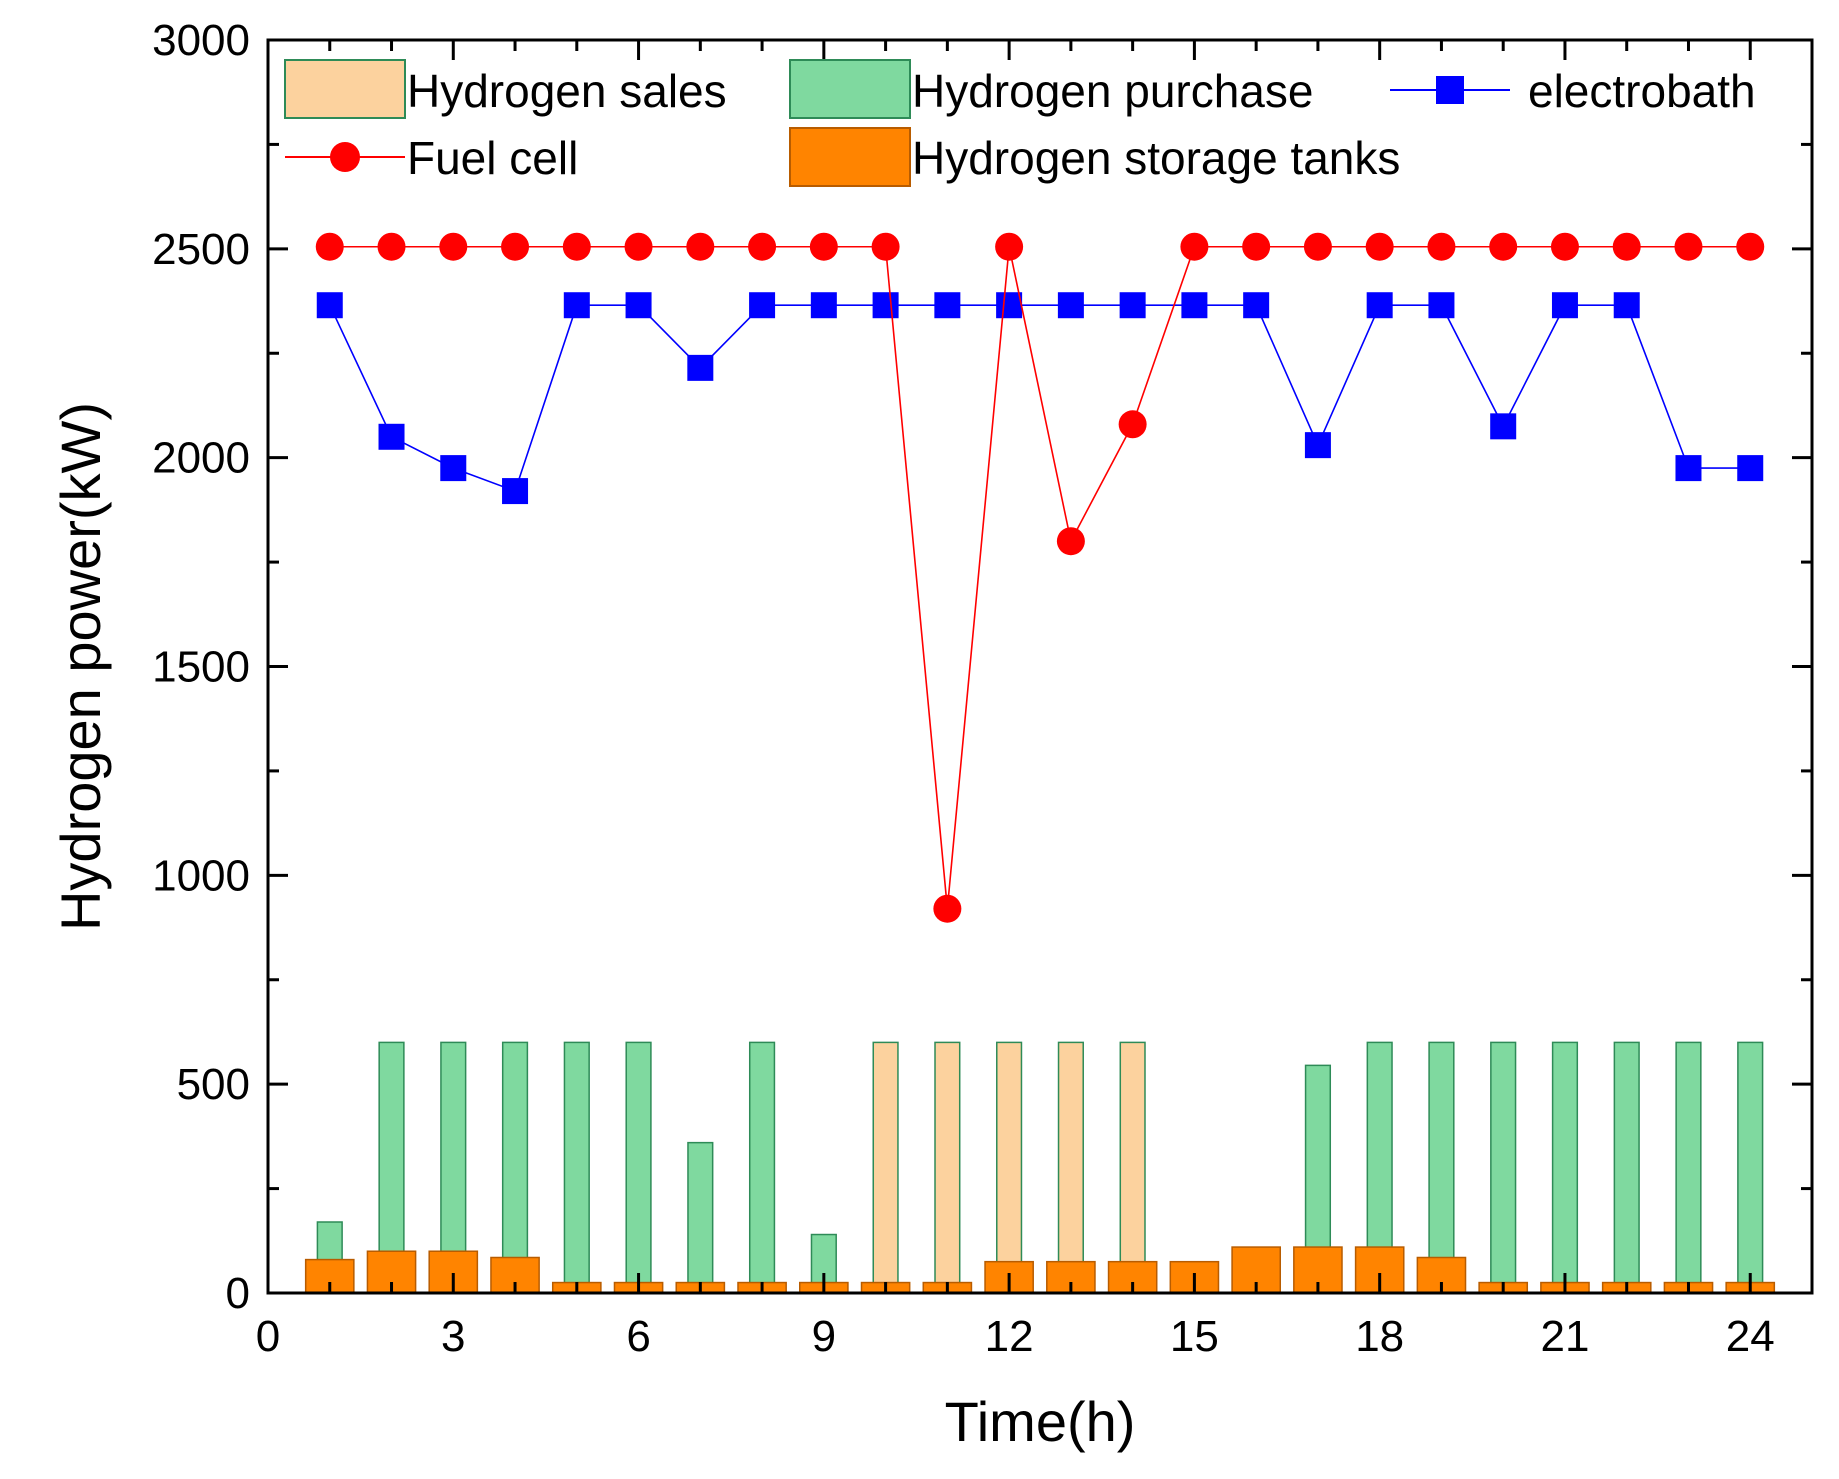  I want to click on y-tick-label: 0, so click(238, 1293).